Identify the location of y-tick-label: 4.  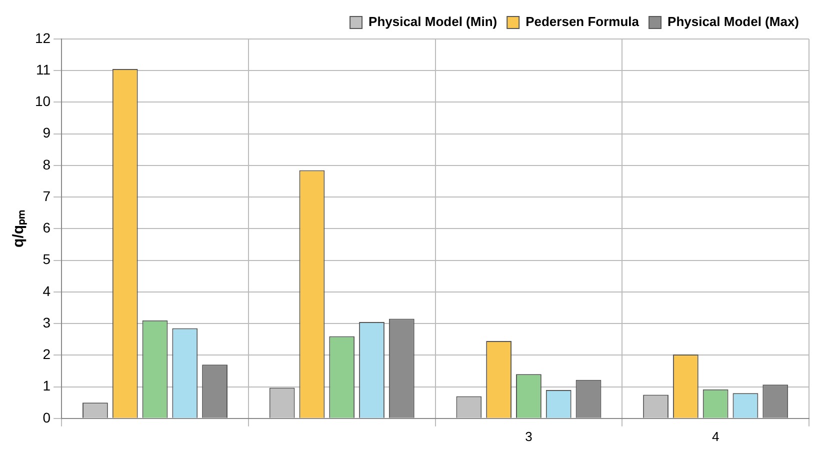
(46, 290).